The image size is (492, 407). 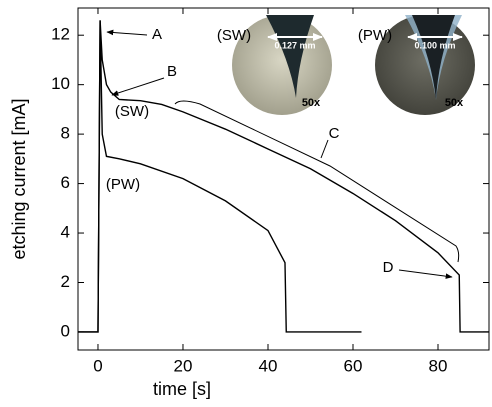 I want to click on y-tick-label: 0, so click(x=65, y=330).